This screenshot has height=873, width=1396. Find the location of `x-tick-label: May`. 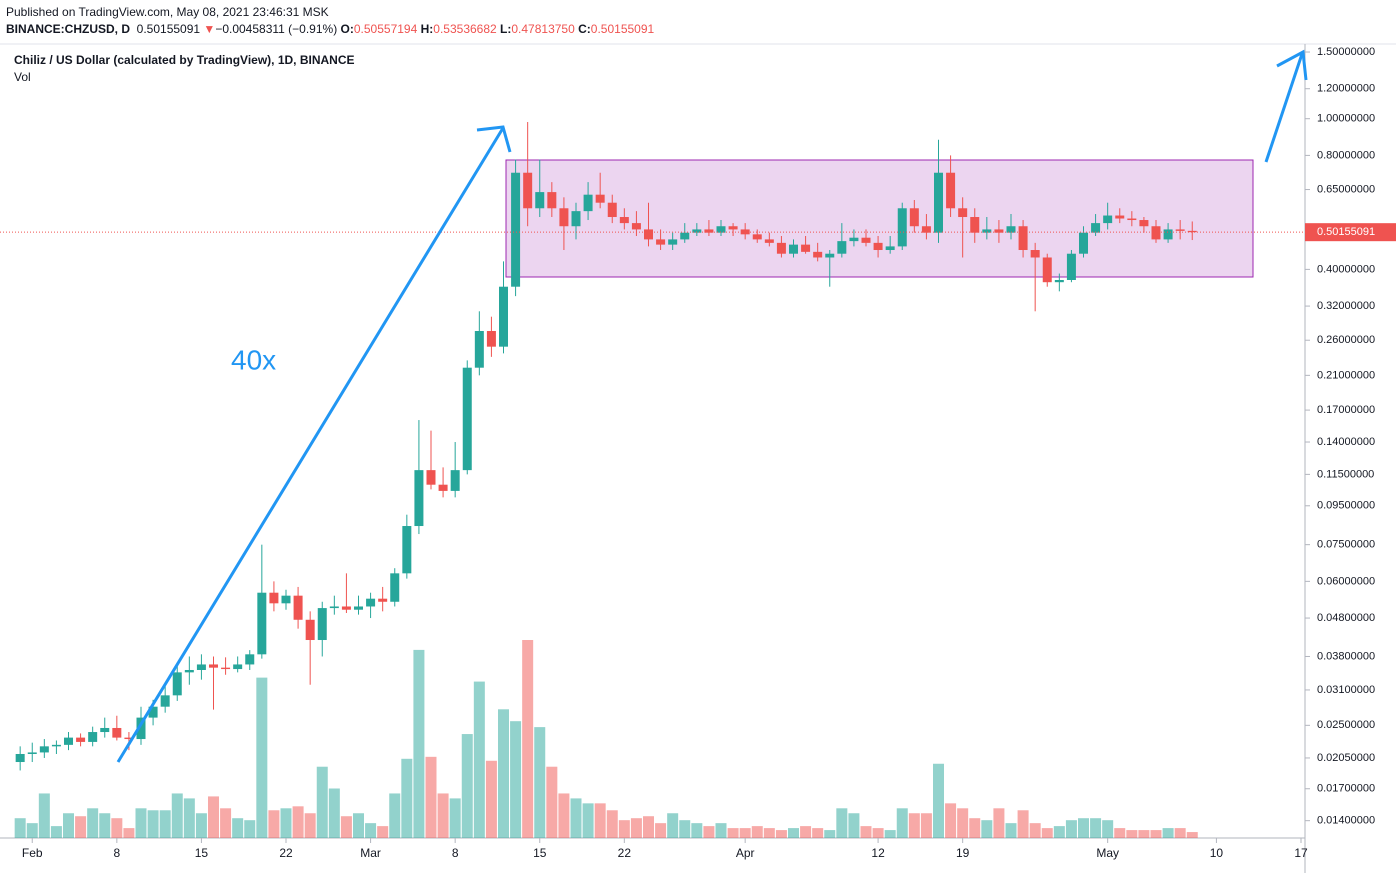

x-tick-label: May is located at coordinates (1107, 853).